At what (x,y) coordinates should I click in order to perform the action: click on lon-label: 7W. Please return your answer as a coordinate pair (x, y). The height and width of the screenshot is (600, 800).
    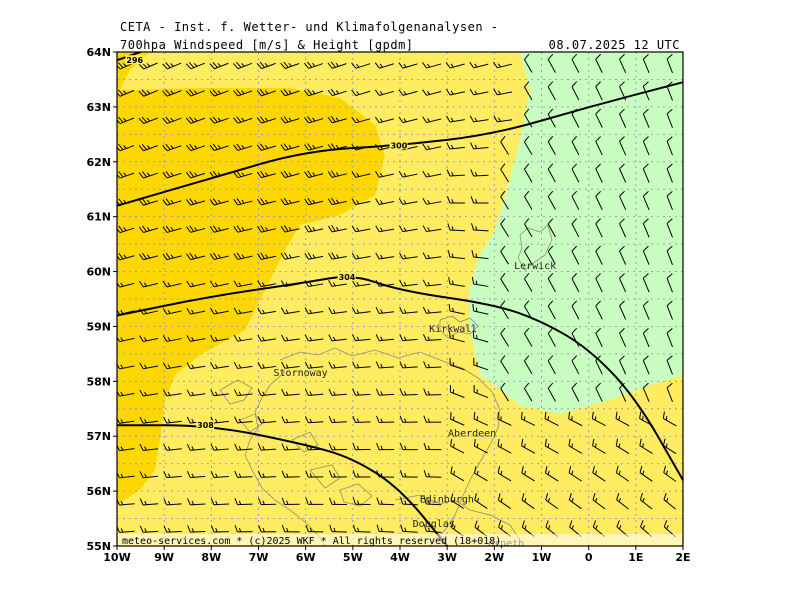
    Looking at the image, I should click on (259, 557).